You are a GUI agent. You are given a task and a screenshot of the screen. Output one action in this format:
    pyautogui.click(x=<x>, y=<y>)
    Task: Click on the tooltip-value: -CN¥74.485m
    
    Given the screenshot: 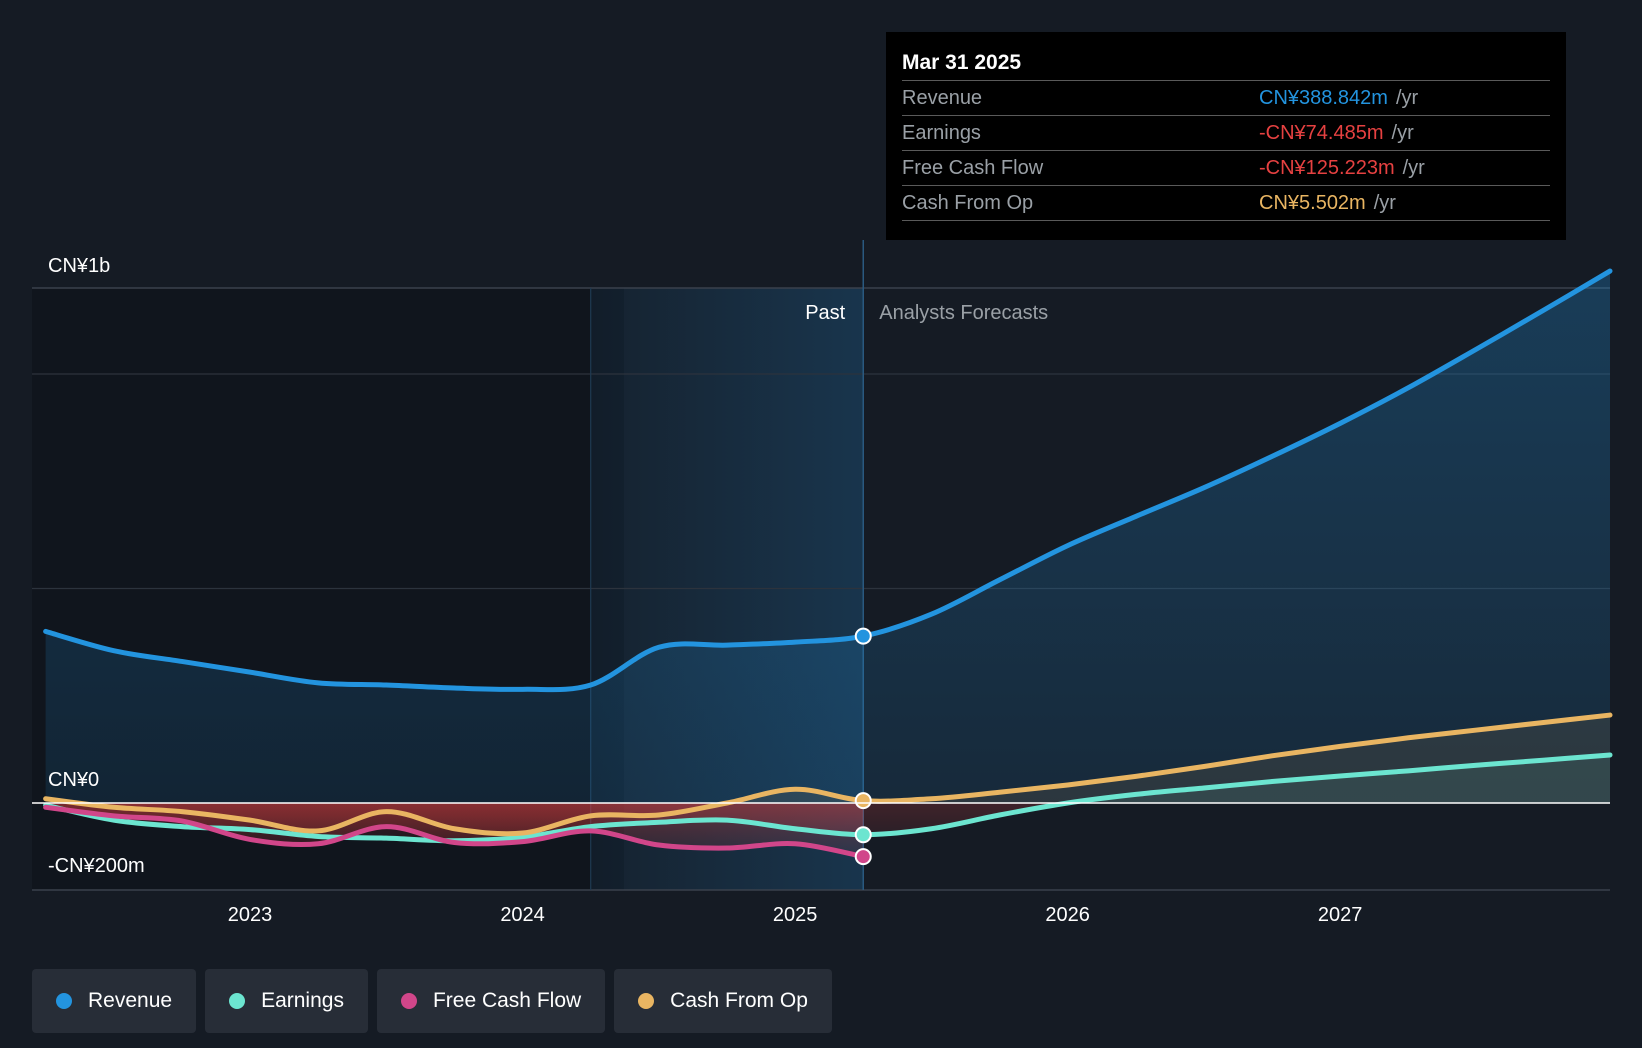 What is the action you would take?
    pyautogui.click(x=1321, y=133)
    